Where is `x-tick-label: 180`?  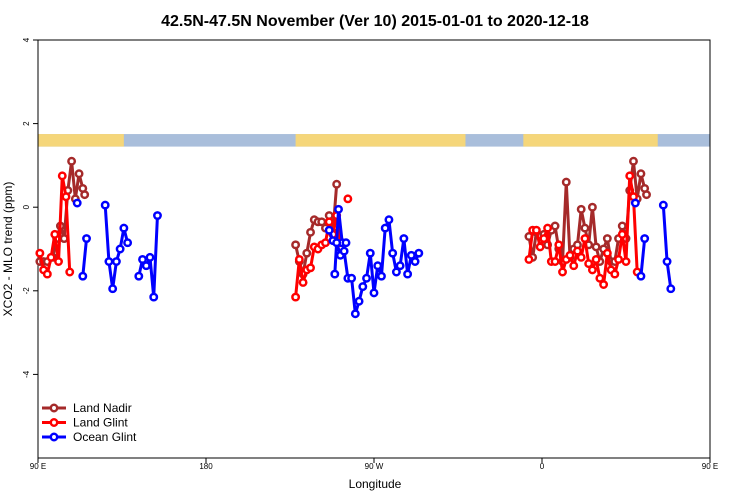 x-tick-label: 180 is located at coordinates (206, 466).